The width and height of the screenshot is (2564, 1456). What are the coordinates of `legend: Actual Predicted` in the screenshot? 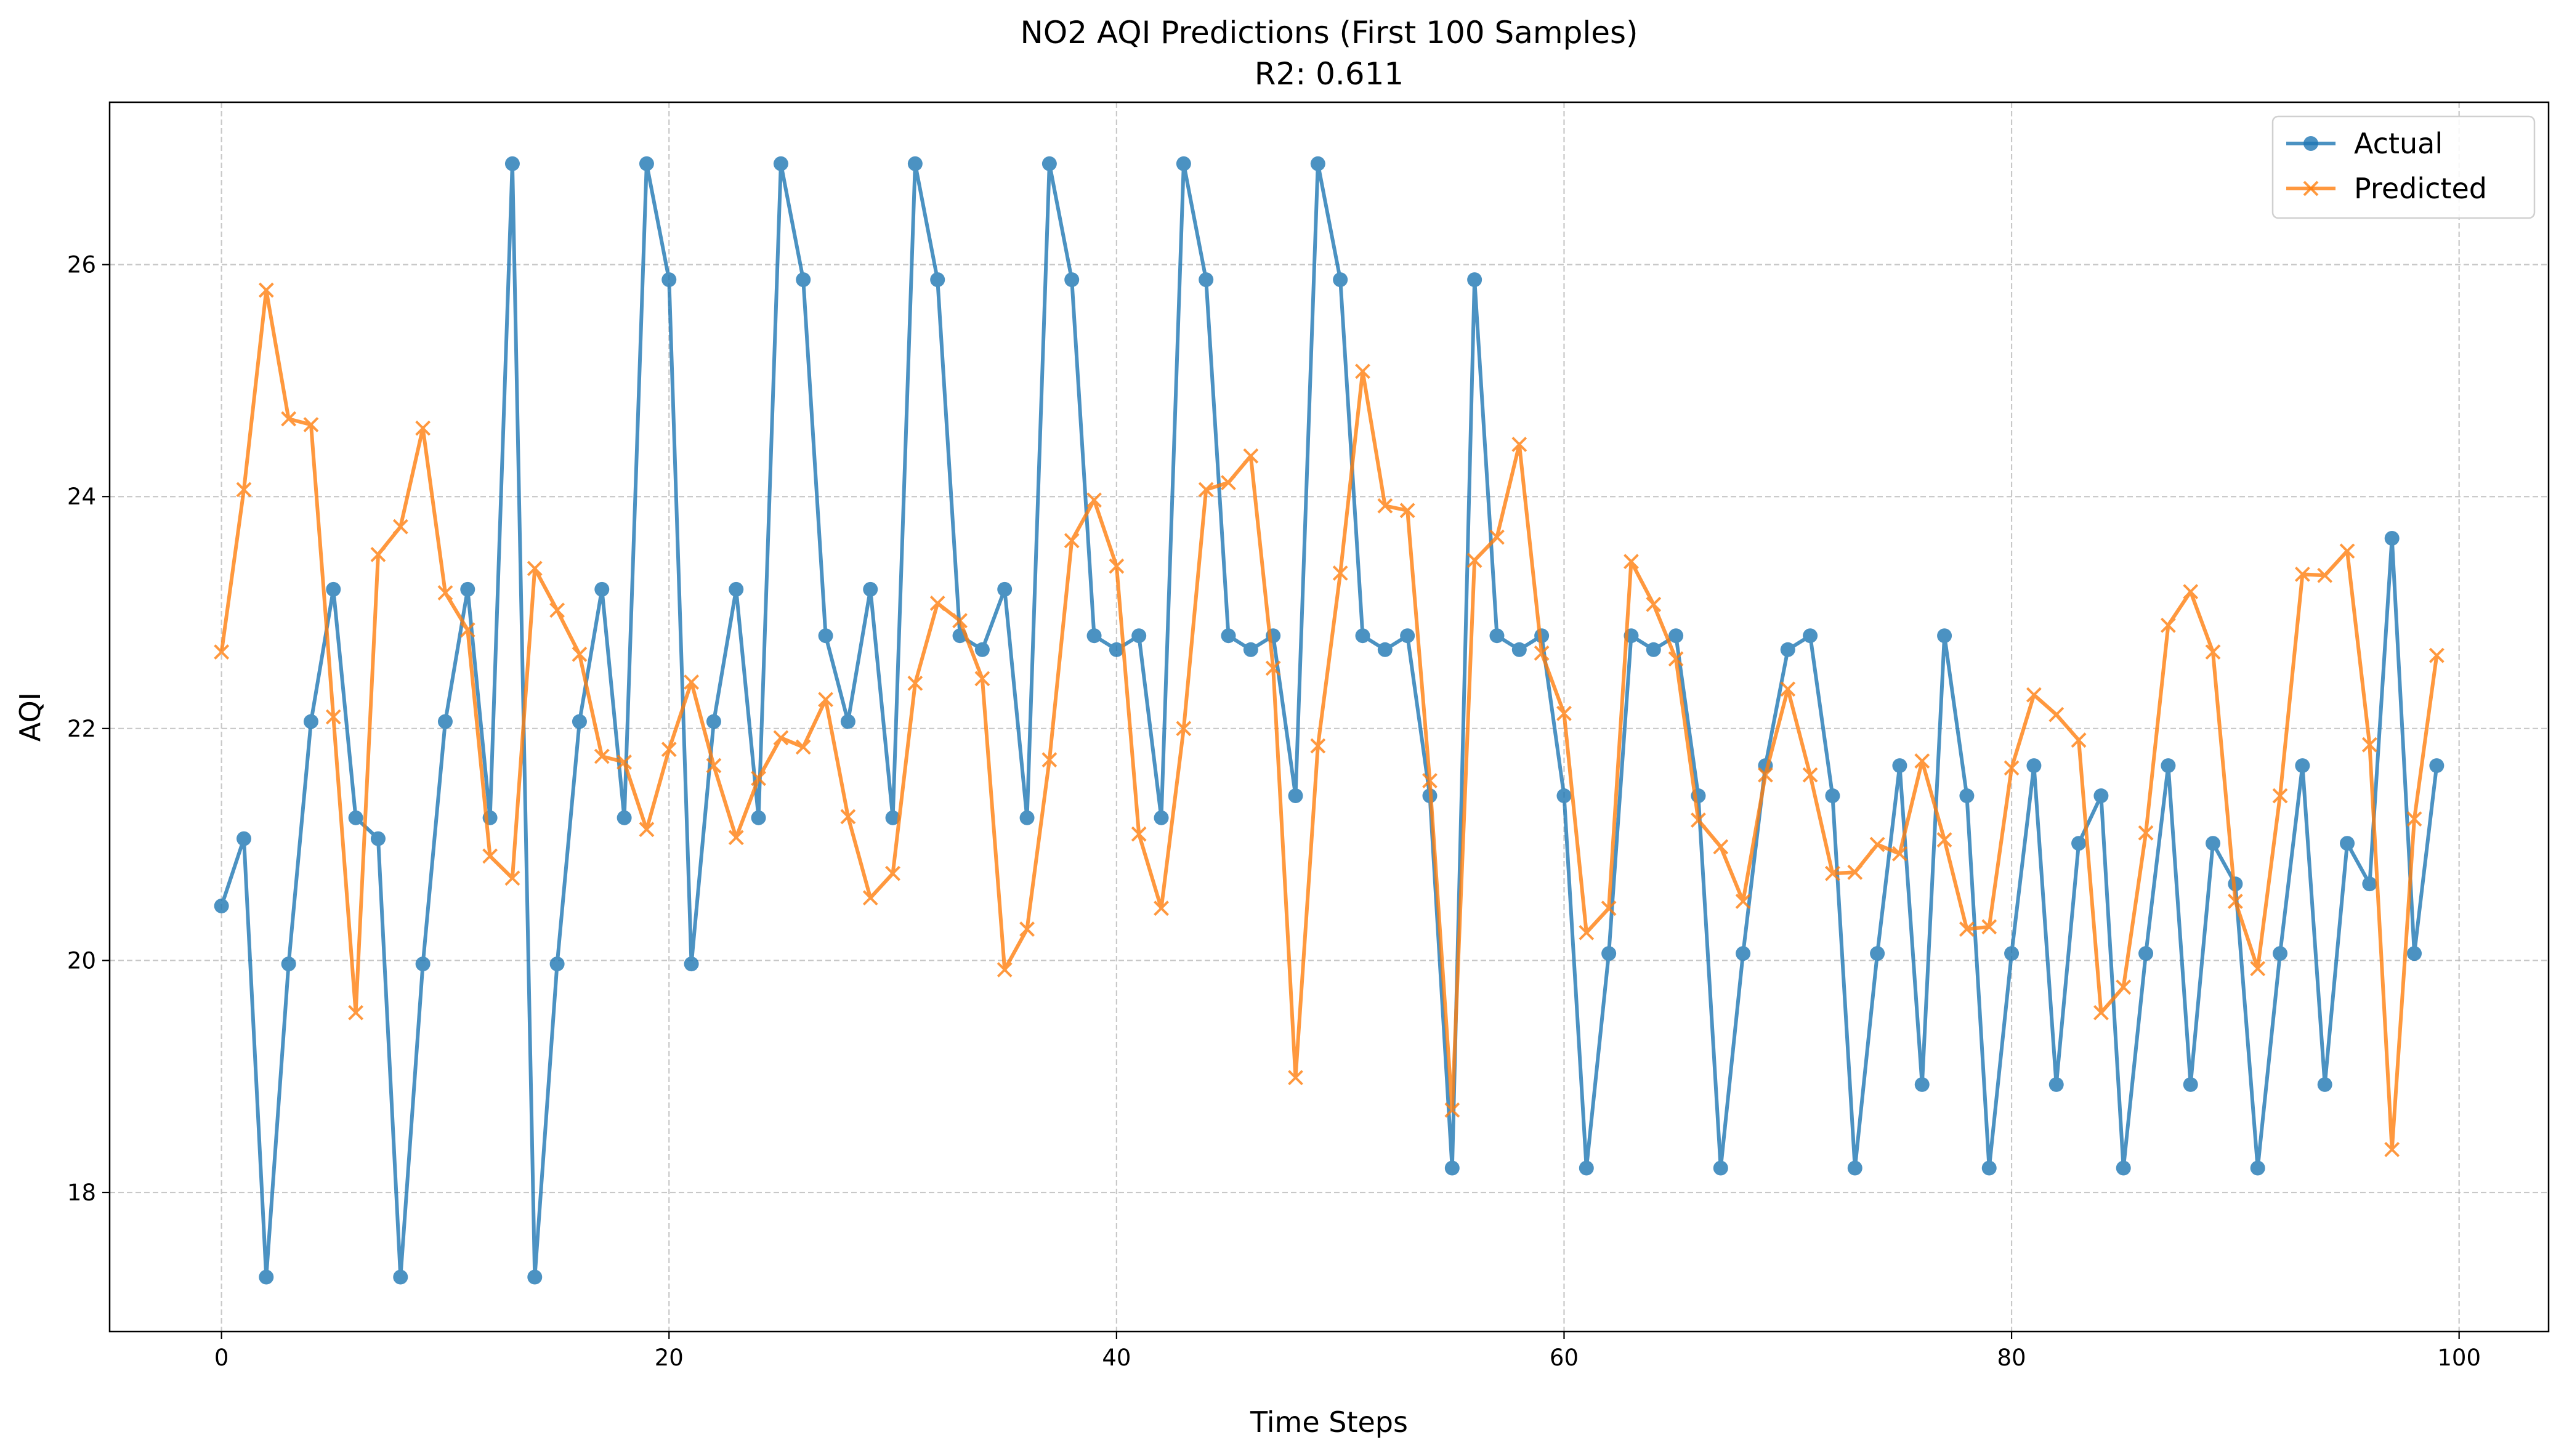 It's located at (2403, 167).